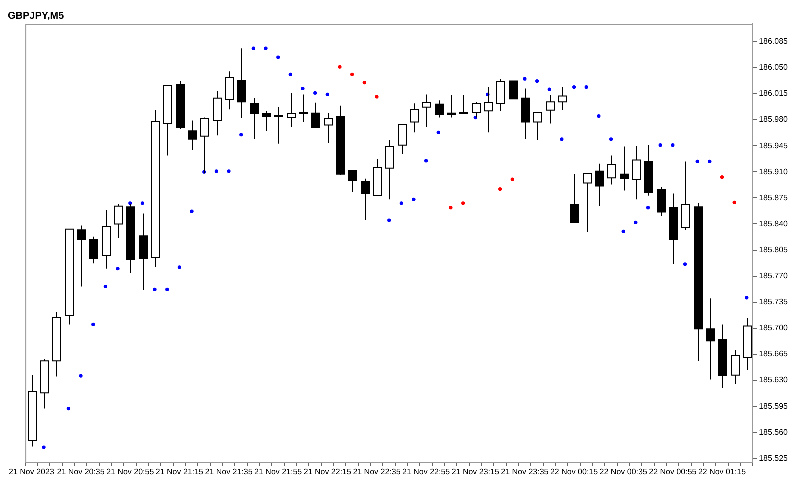 The width and height of the screenshot is (800, 488). Describe the element at coordinates (722, 471) in the screenshot. I see `x-tick-label: 22 Nov 01:15` at that location.